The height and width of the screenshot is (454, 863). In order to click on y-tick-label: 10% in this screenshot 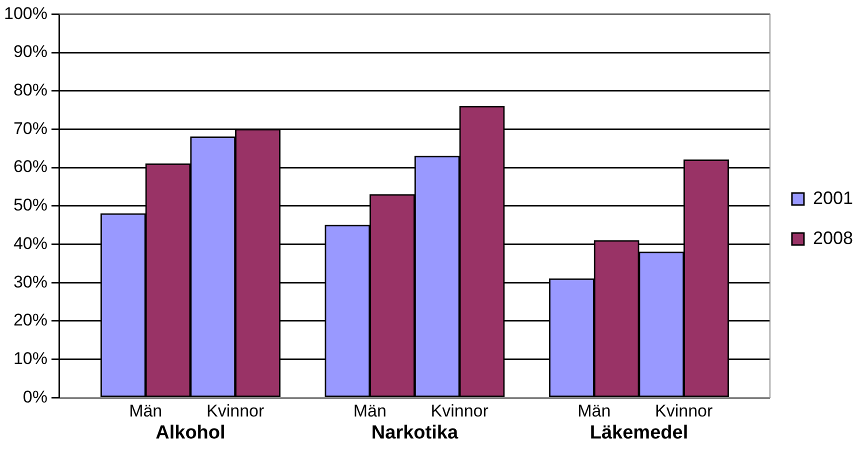, I will do `click(30, 358)`.